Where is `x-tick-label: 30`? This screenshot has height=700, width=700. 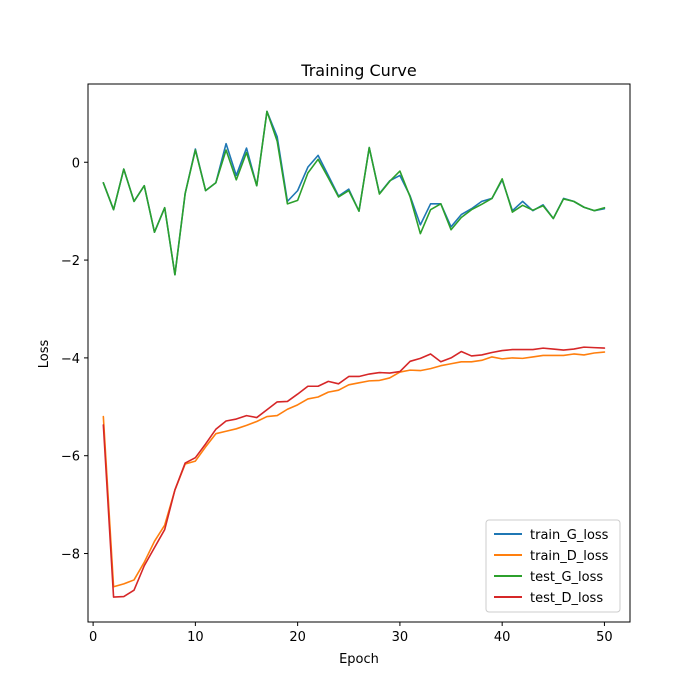 x-tick-label: 30 is located at coordinates (400, 637).